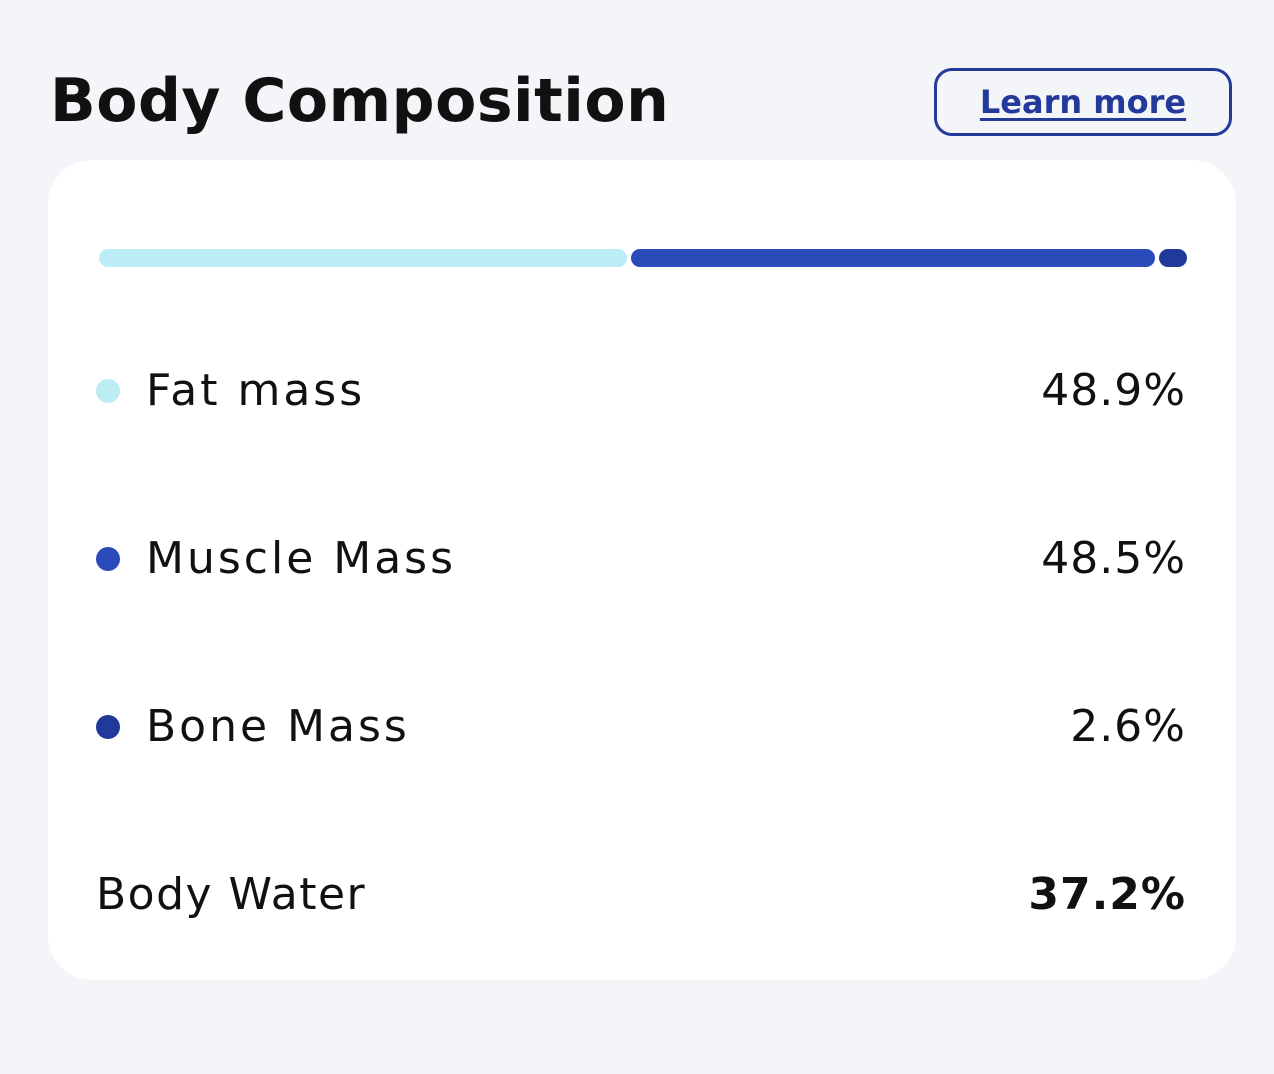  What do you see at coordinates (641, 390) in the screenshot?
I see `fat-mass-row: Fat mass 48.9%` at bounding box center [641, 390].